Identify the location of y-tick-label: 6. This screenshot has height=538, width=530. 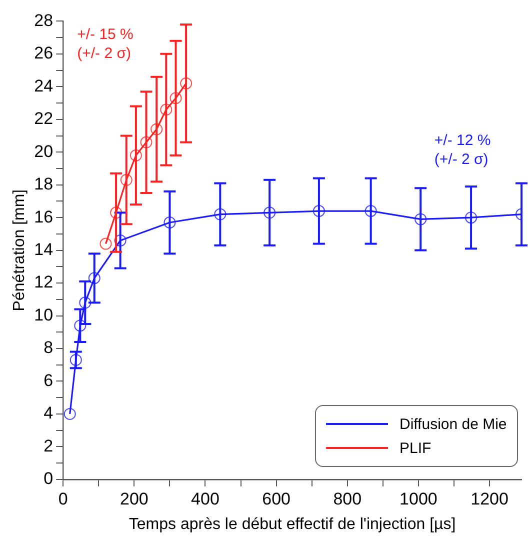
(49, 380).